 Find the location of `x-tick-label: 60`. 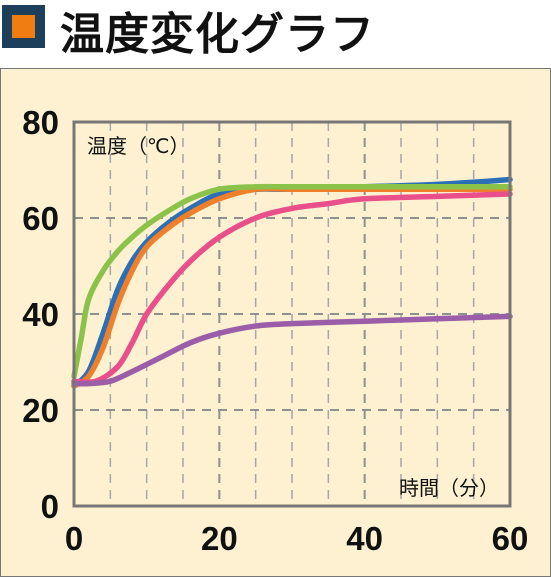

x-tick-label: 60 is located at coordinates (510, 538).